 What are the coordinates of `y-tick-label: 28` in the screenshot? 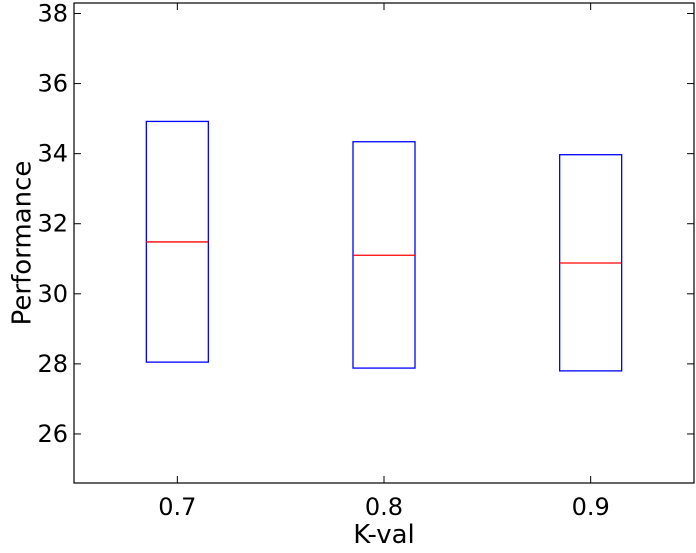 It's located at (52, 364).